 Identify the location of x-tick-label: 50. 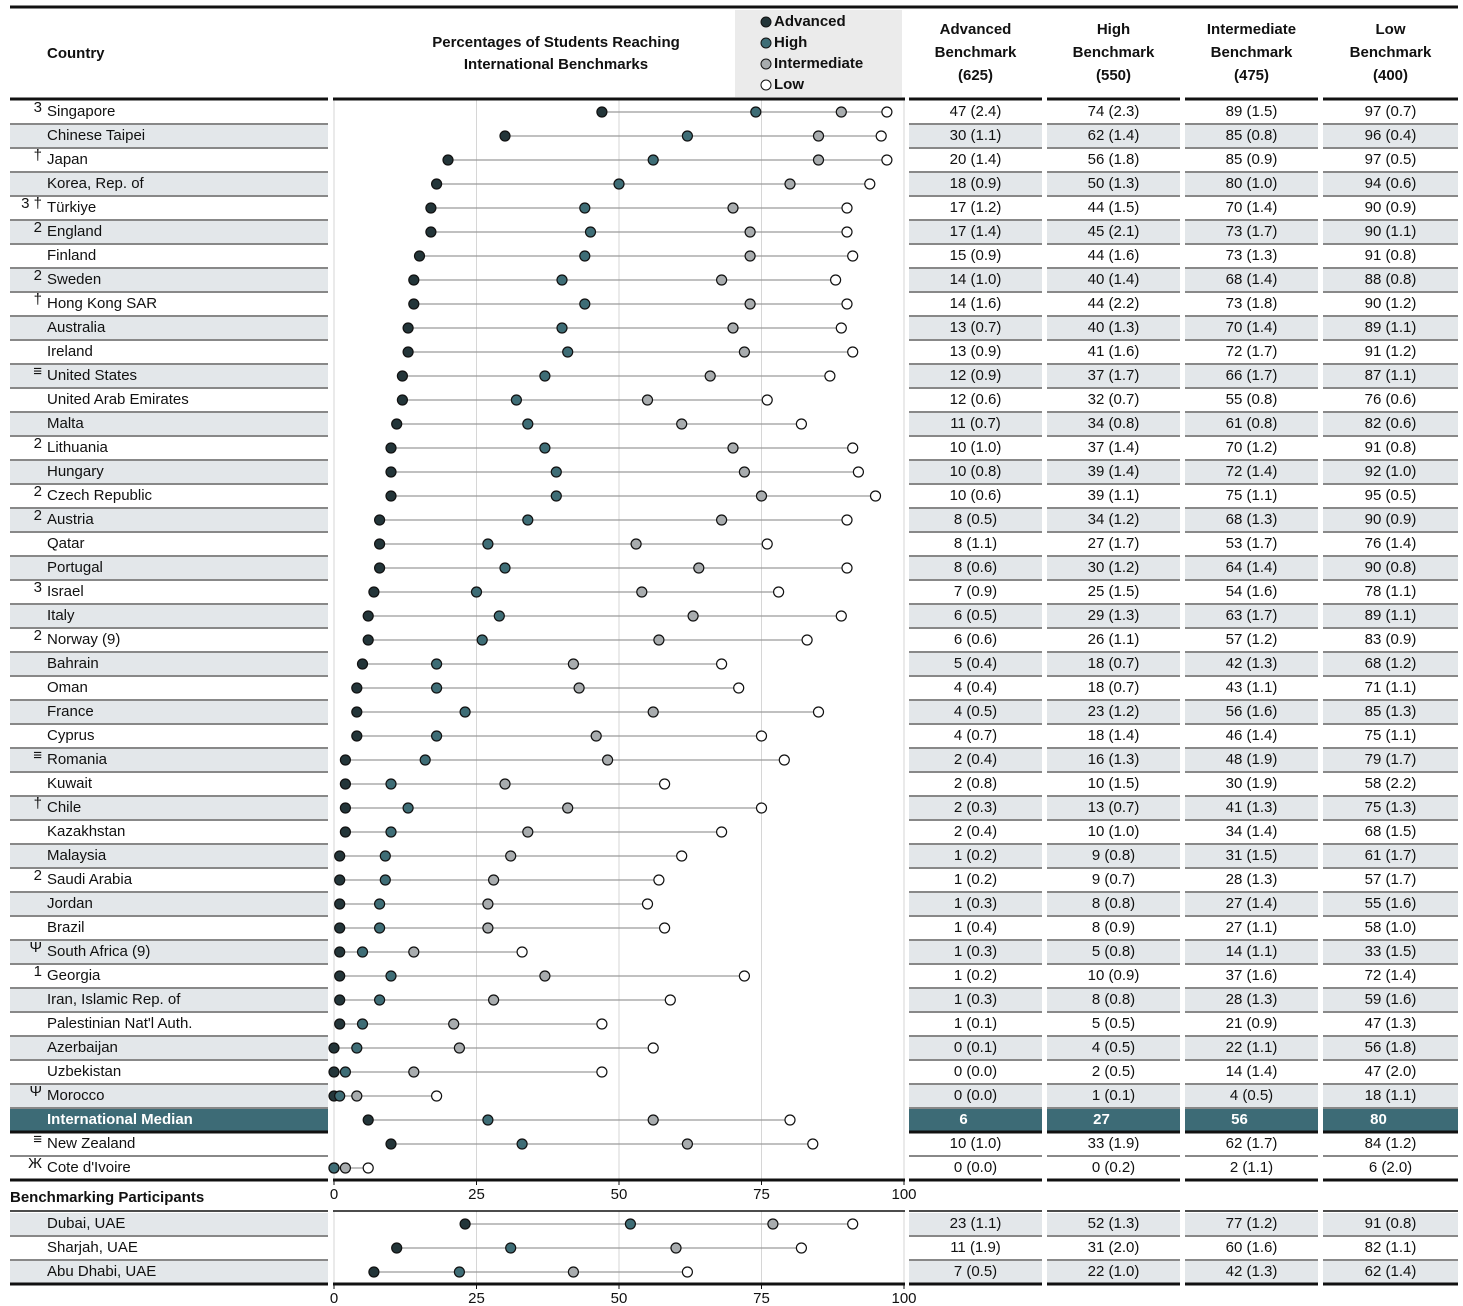
(619, 1298).